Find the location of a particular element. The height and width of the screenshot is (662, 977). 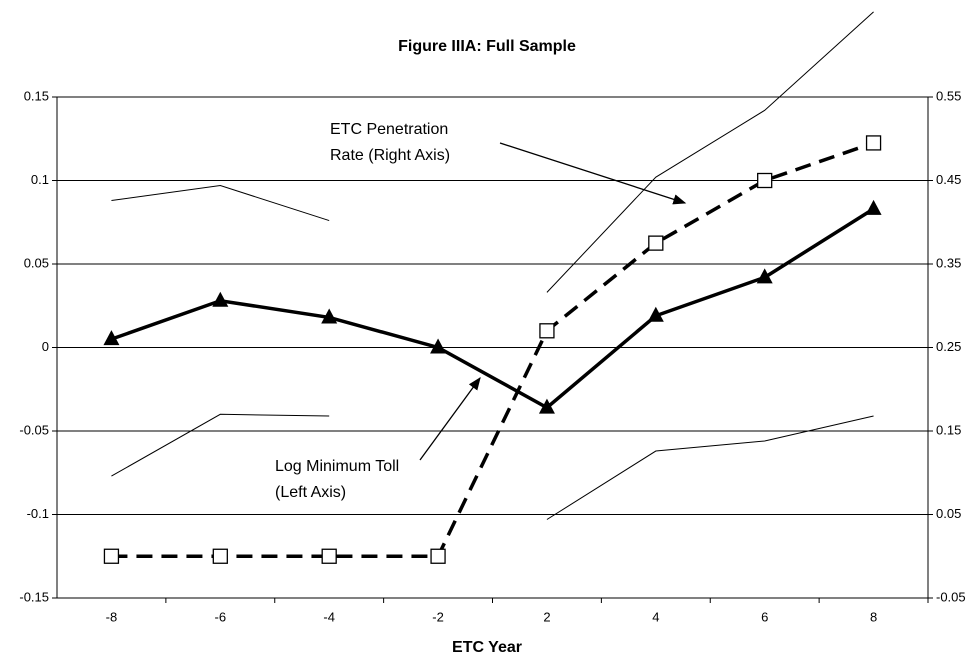

y2-tick-label: 0.55 is located at coordinates (948, 95).